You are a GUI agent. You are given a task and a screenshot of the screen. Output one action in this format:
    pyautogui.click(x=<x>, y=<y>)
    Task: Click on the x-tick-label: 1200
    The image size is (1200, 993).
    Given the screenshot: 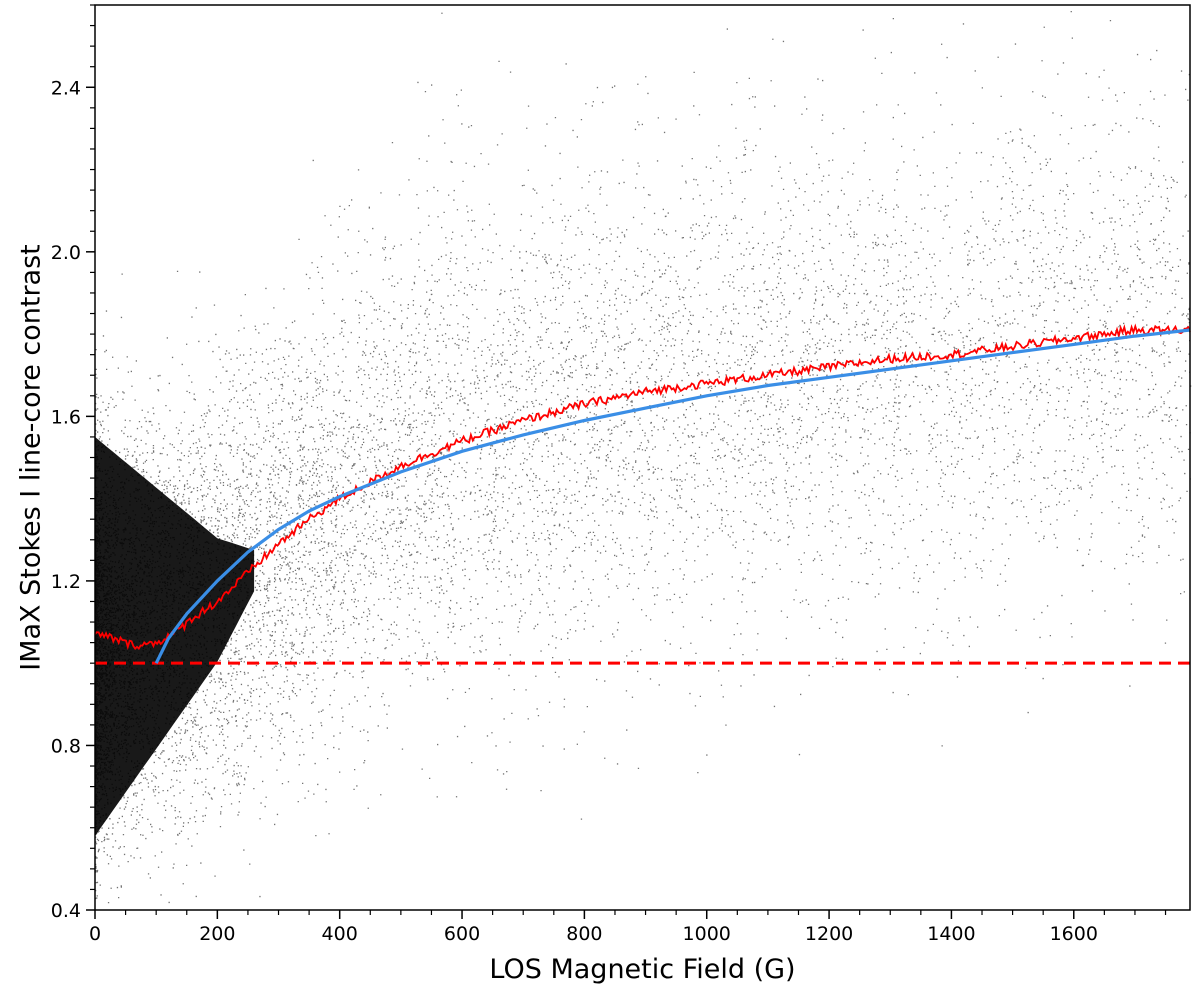 What is the action you would take?
    pyautogui.click(x=829, y=934)
    